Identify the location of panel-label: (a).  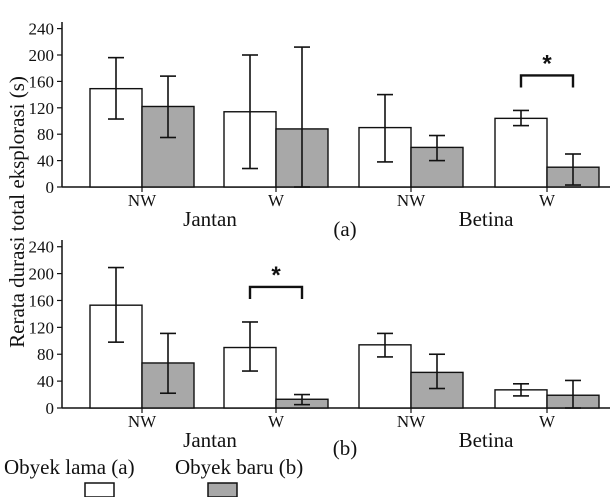
(344, 229).